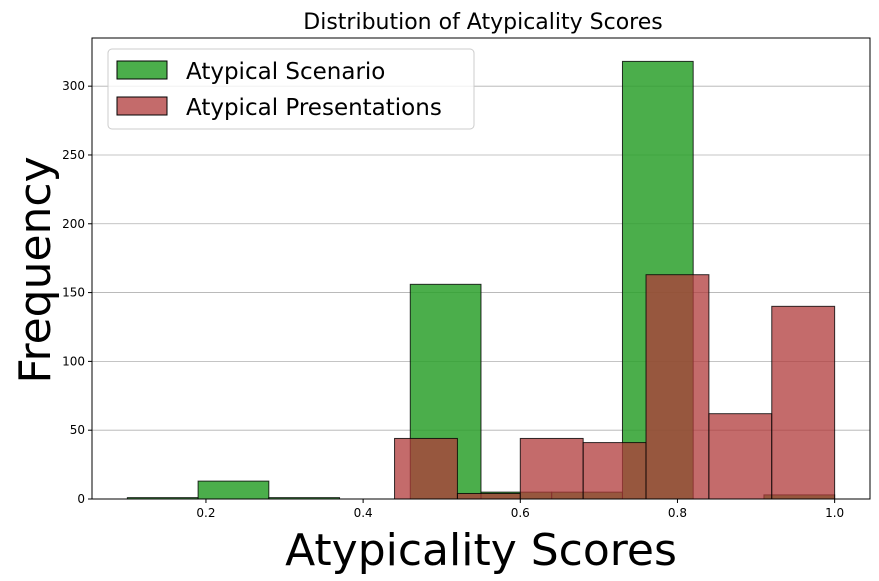 The height and width of the screenshot is (581, 879). What do you see at coordinates (233, 490) in the screenshot?
I see `bar-atypical-scenario` at bounding box center [233, 490].